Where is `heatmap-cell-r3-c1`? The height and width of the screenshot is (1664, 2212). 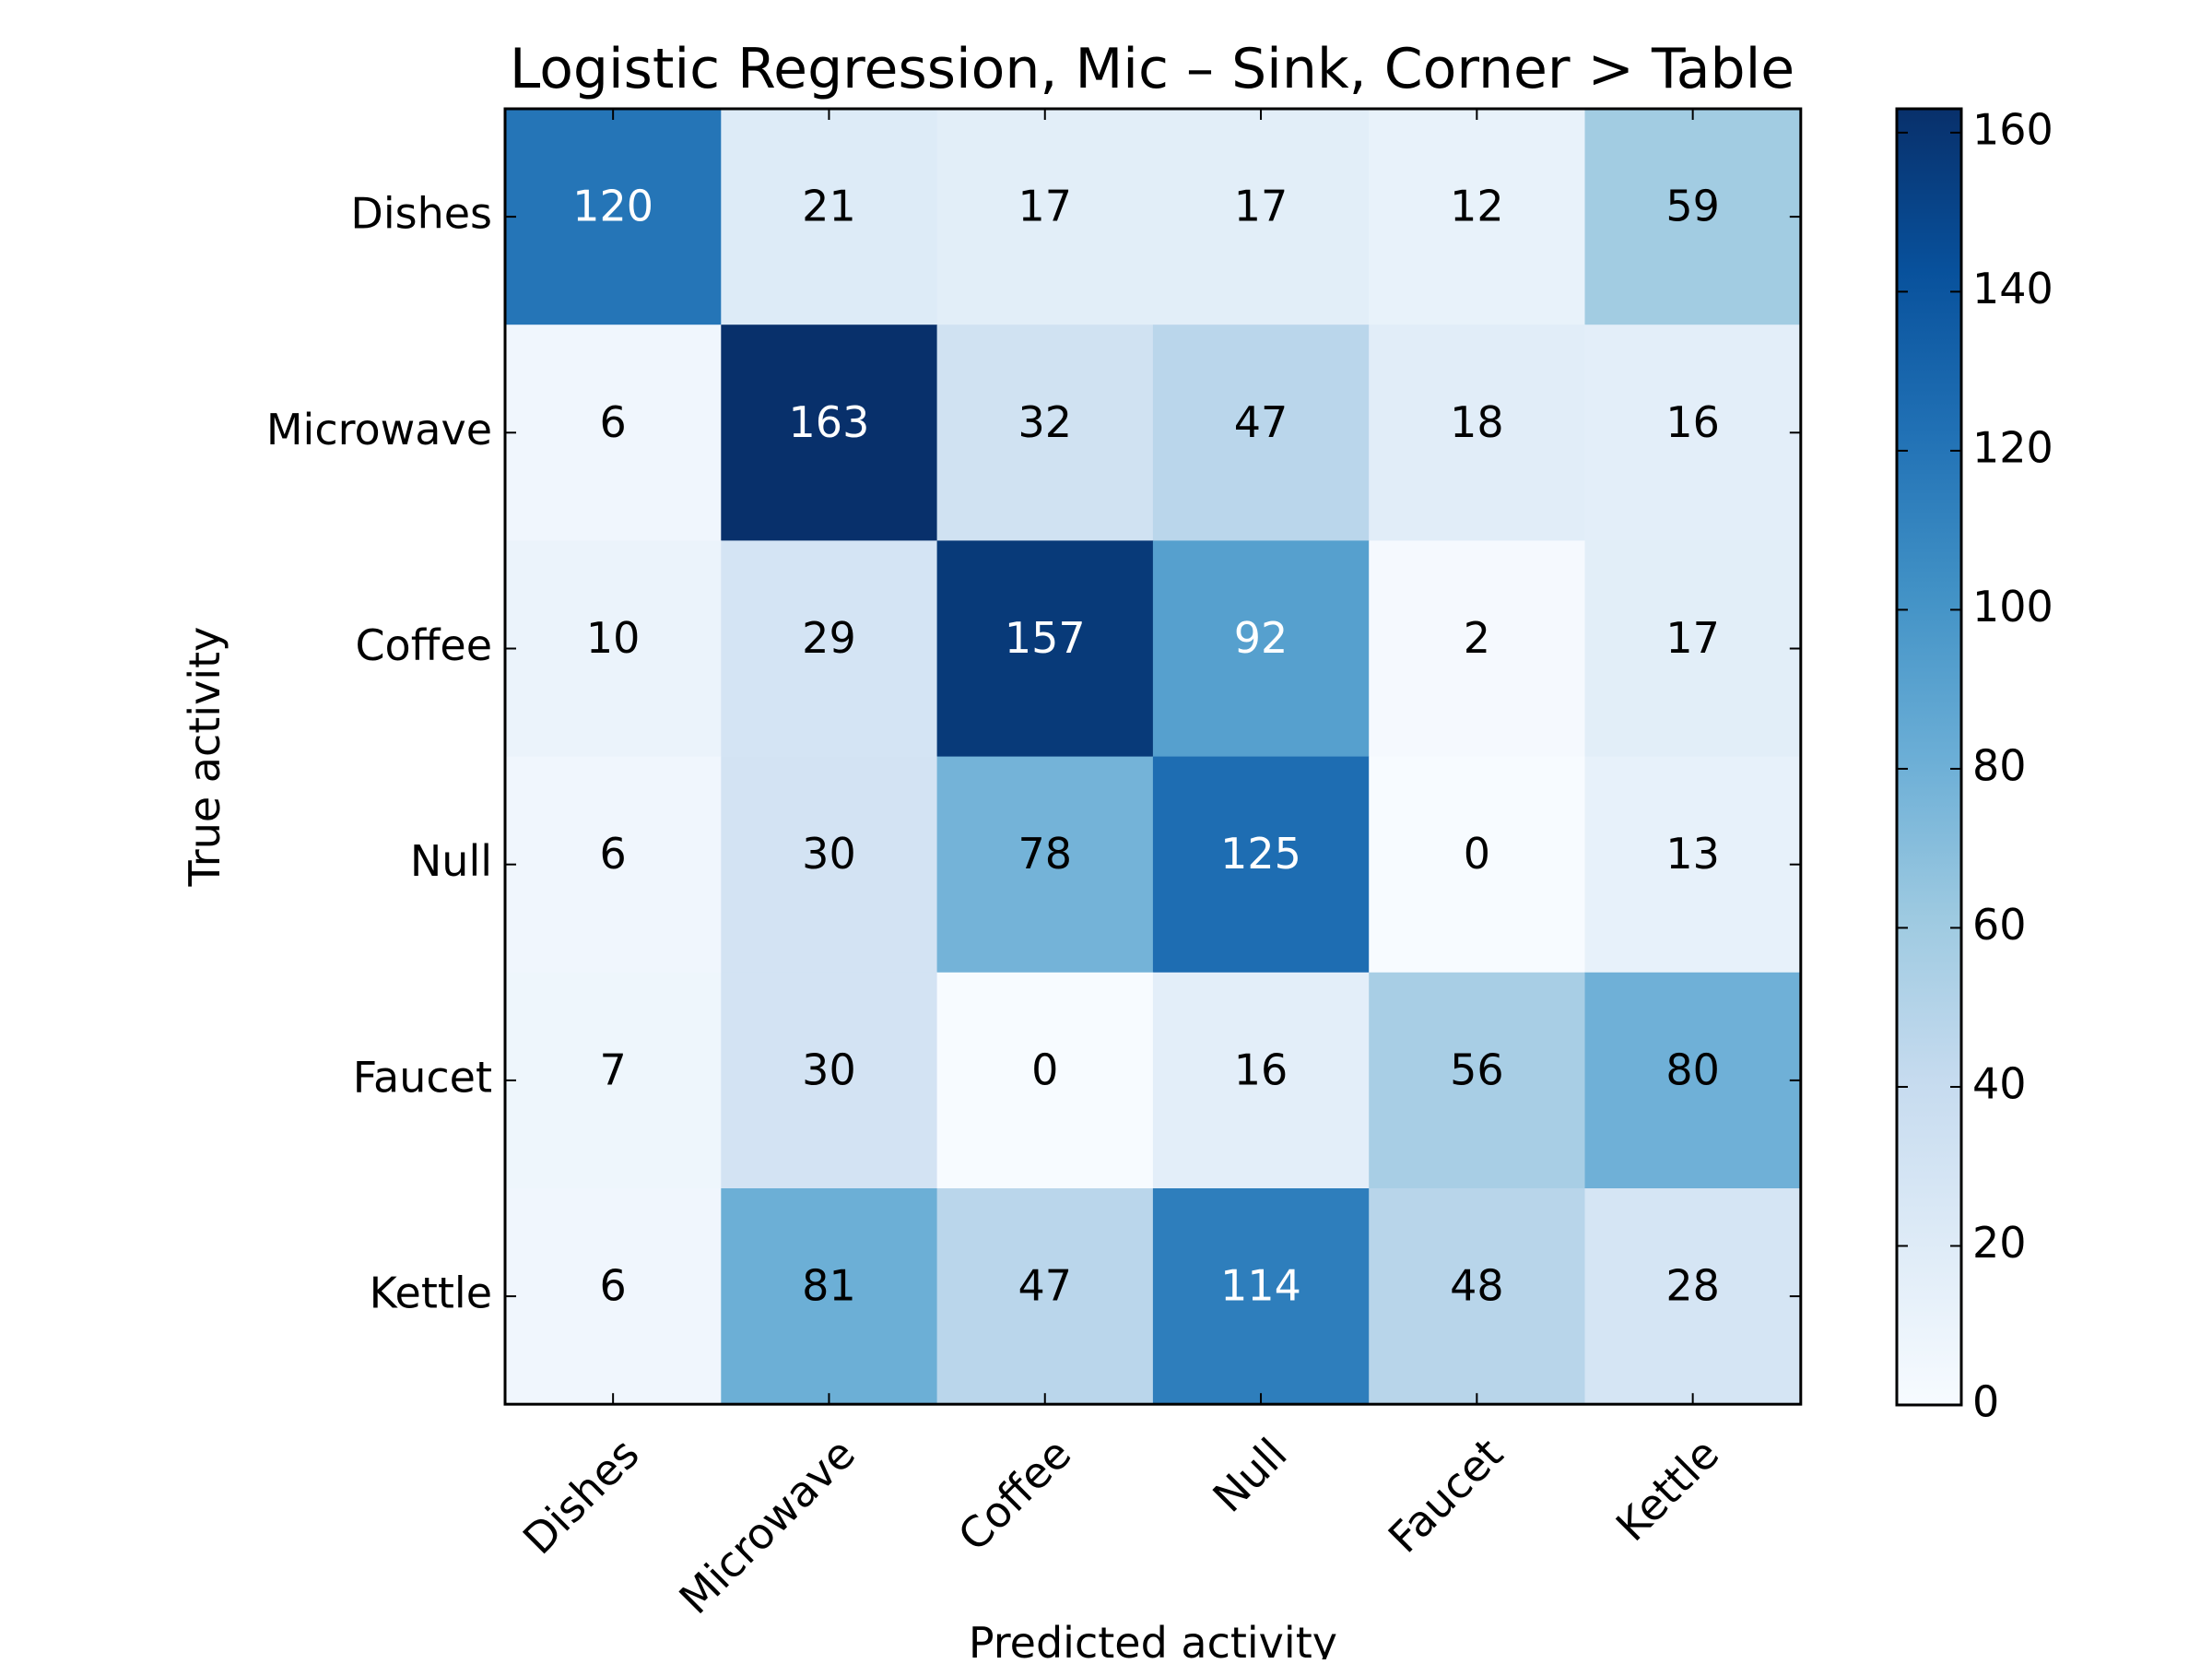 heatmap-cell-r3-c1 is located at coordinates (829, 865).